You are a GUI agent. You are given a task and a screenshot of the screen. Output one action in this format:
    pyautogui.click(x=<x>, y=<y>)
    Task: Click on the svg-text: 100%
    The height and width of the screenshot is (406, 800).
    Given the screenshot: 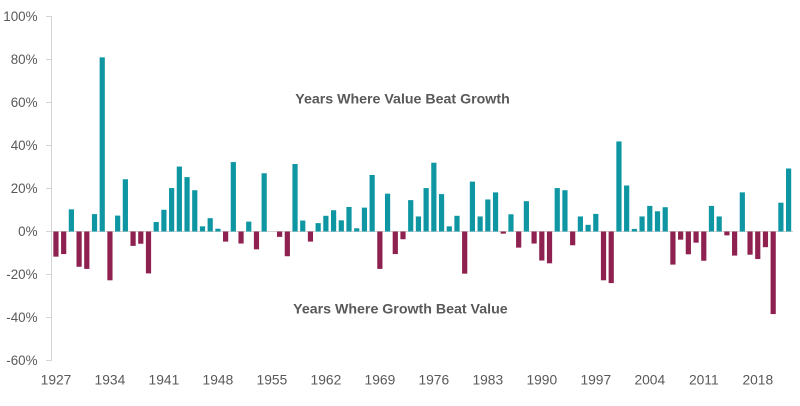 What is the action you would take?
    pyautogui.click(x=20, y=16)
    